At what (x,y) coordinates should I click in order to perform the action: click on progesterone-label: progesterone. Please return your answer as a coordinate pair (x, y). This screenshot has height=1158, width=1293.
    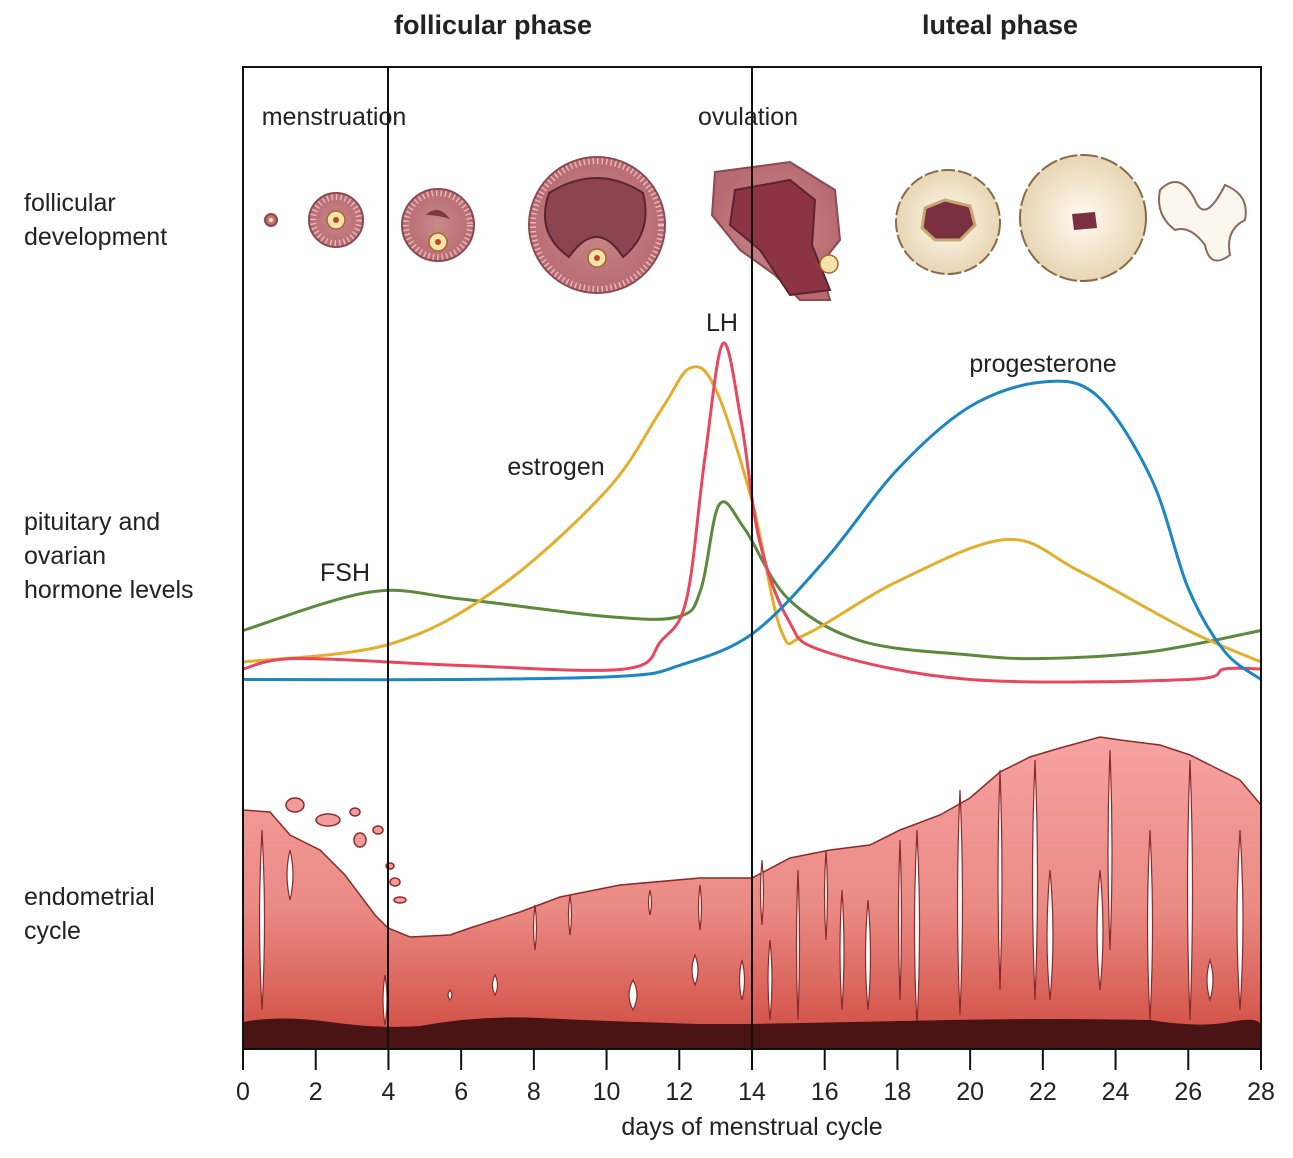
    Looking at the image, I should click on (1043, 364).